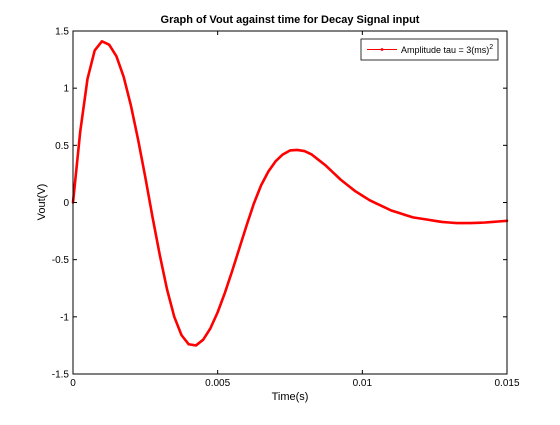  Describe the element at coordinates (363, 383) in the screenshot. I see `x-tick-label: 0.01` at that location.